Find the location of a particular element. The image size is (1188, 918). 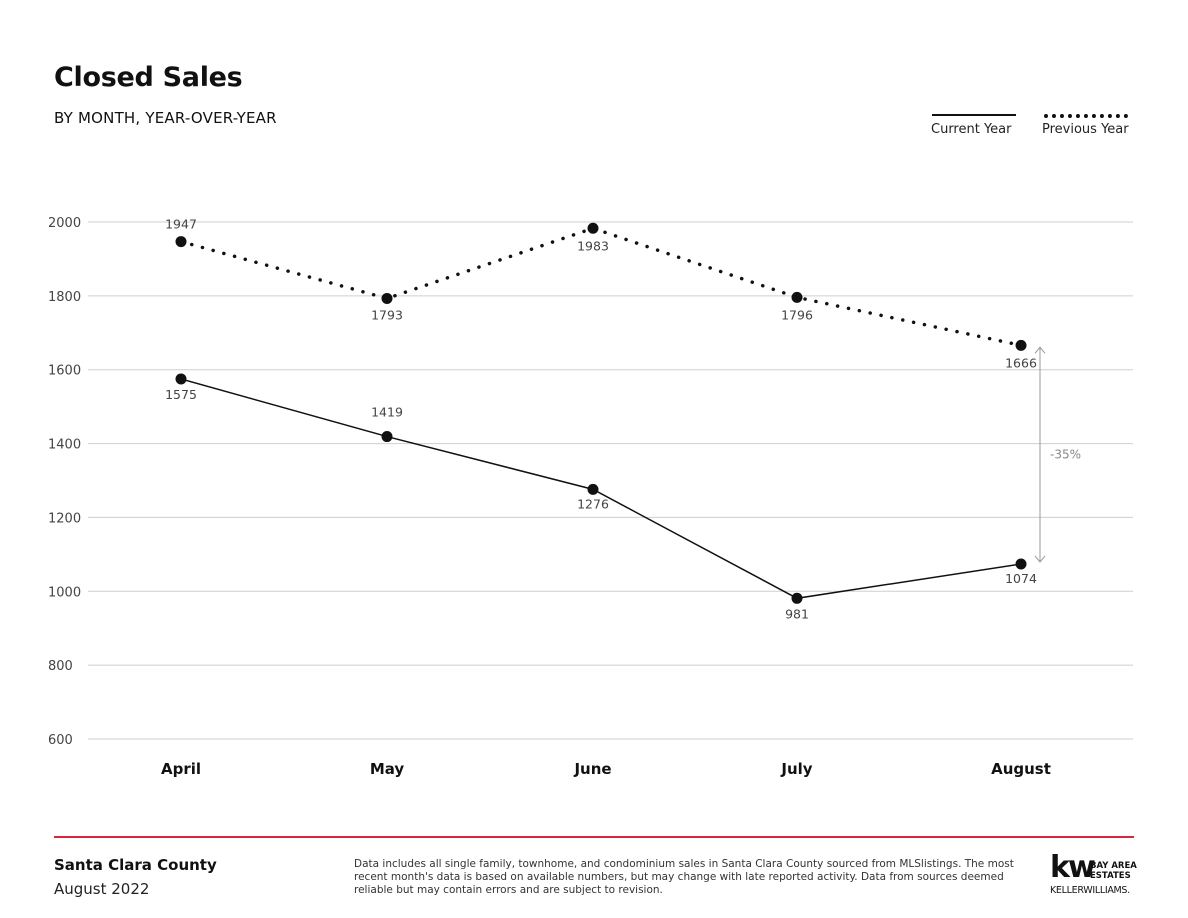

annotation-arrowhead-bottom is located at coordinates (1040, 559).